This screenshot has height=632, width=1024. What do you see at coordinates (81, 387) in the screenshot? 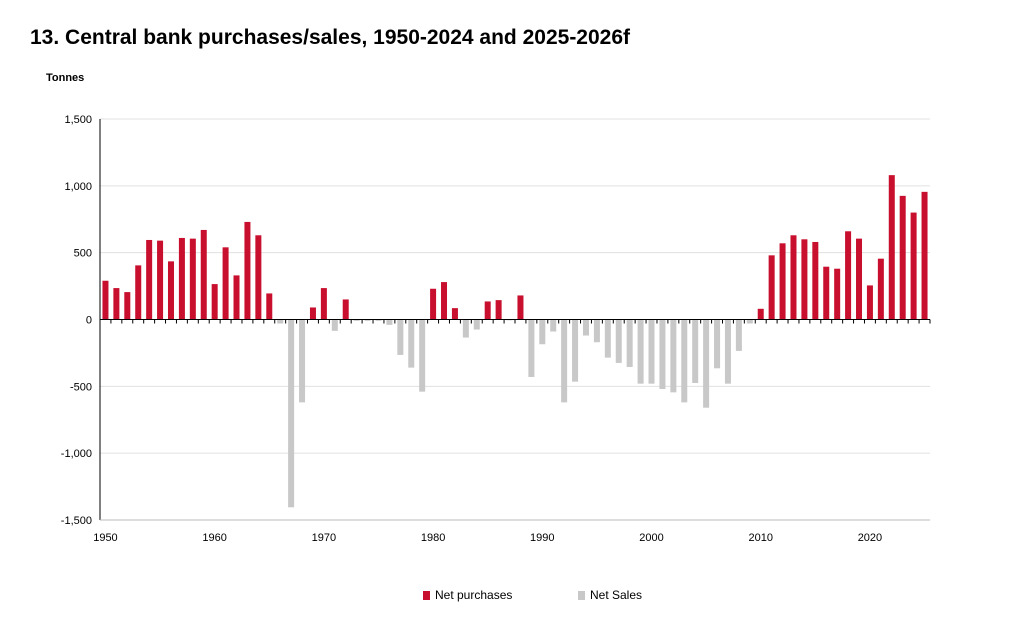
I see `y-tick-label: -500` at bounding box center [81, 387].